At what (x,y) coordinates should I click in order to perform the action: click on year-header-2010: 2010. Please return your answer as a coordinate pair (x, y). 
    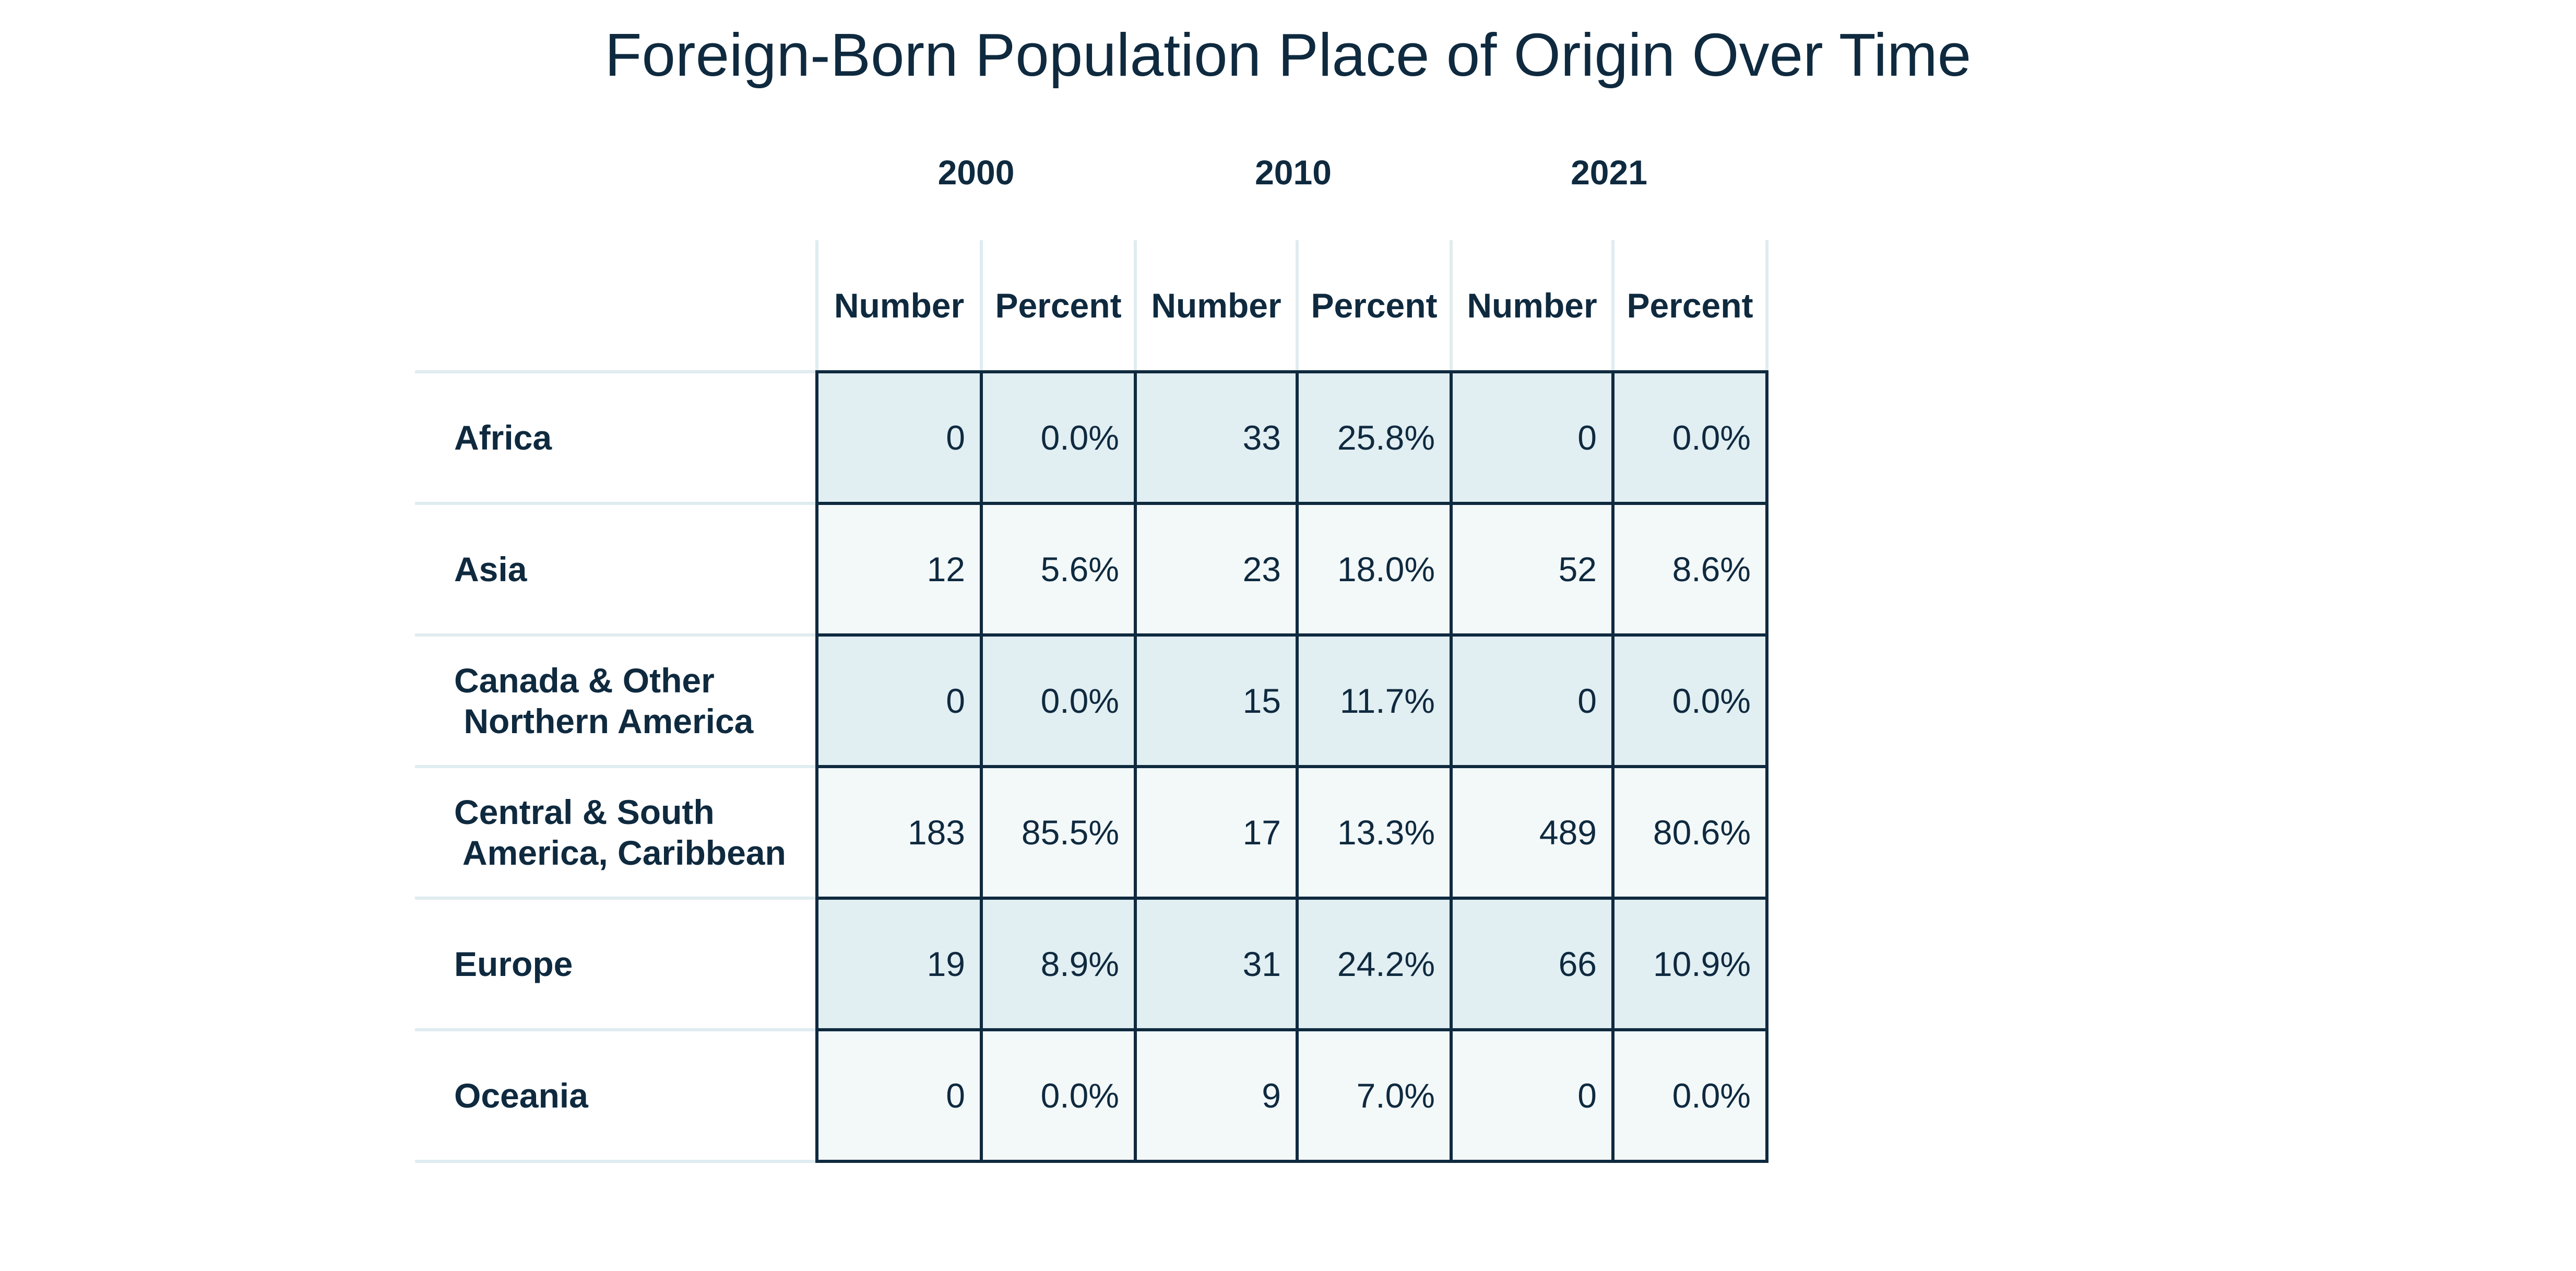
    Looking at the image, I should click on (1293, 172).